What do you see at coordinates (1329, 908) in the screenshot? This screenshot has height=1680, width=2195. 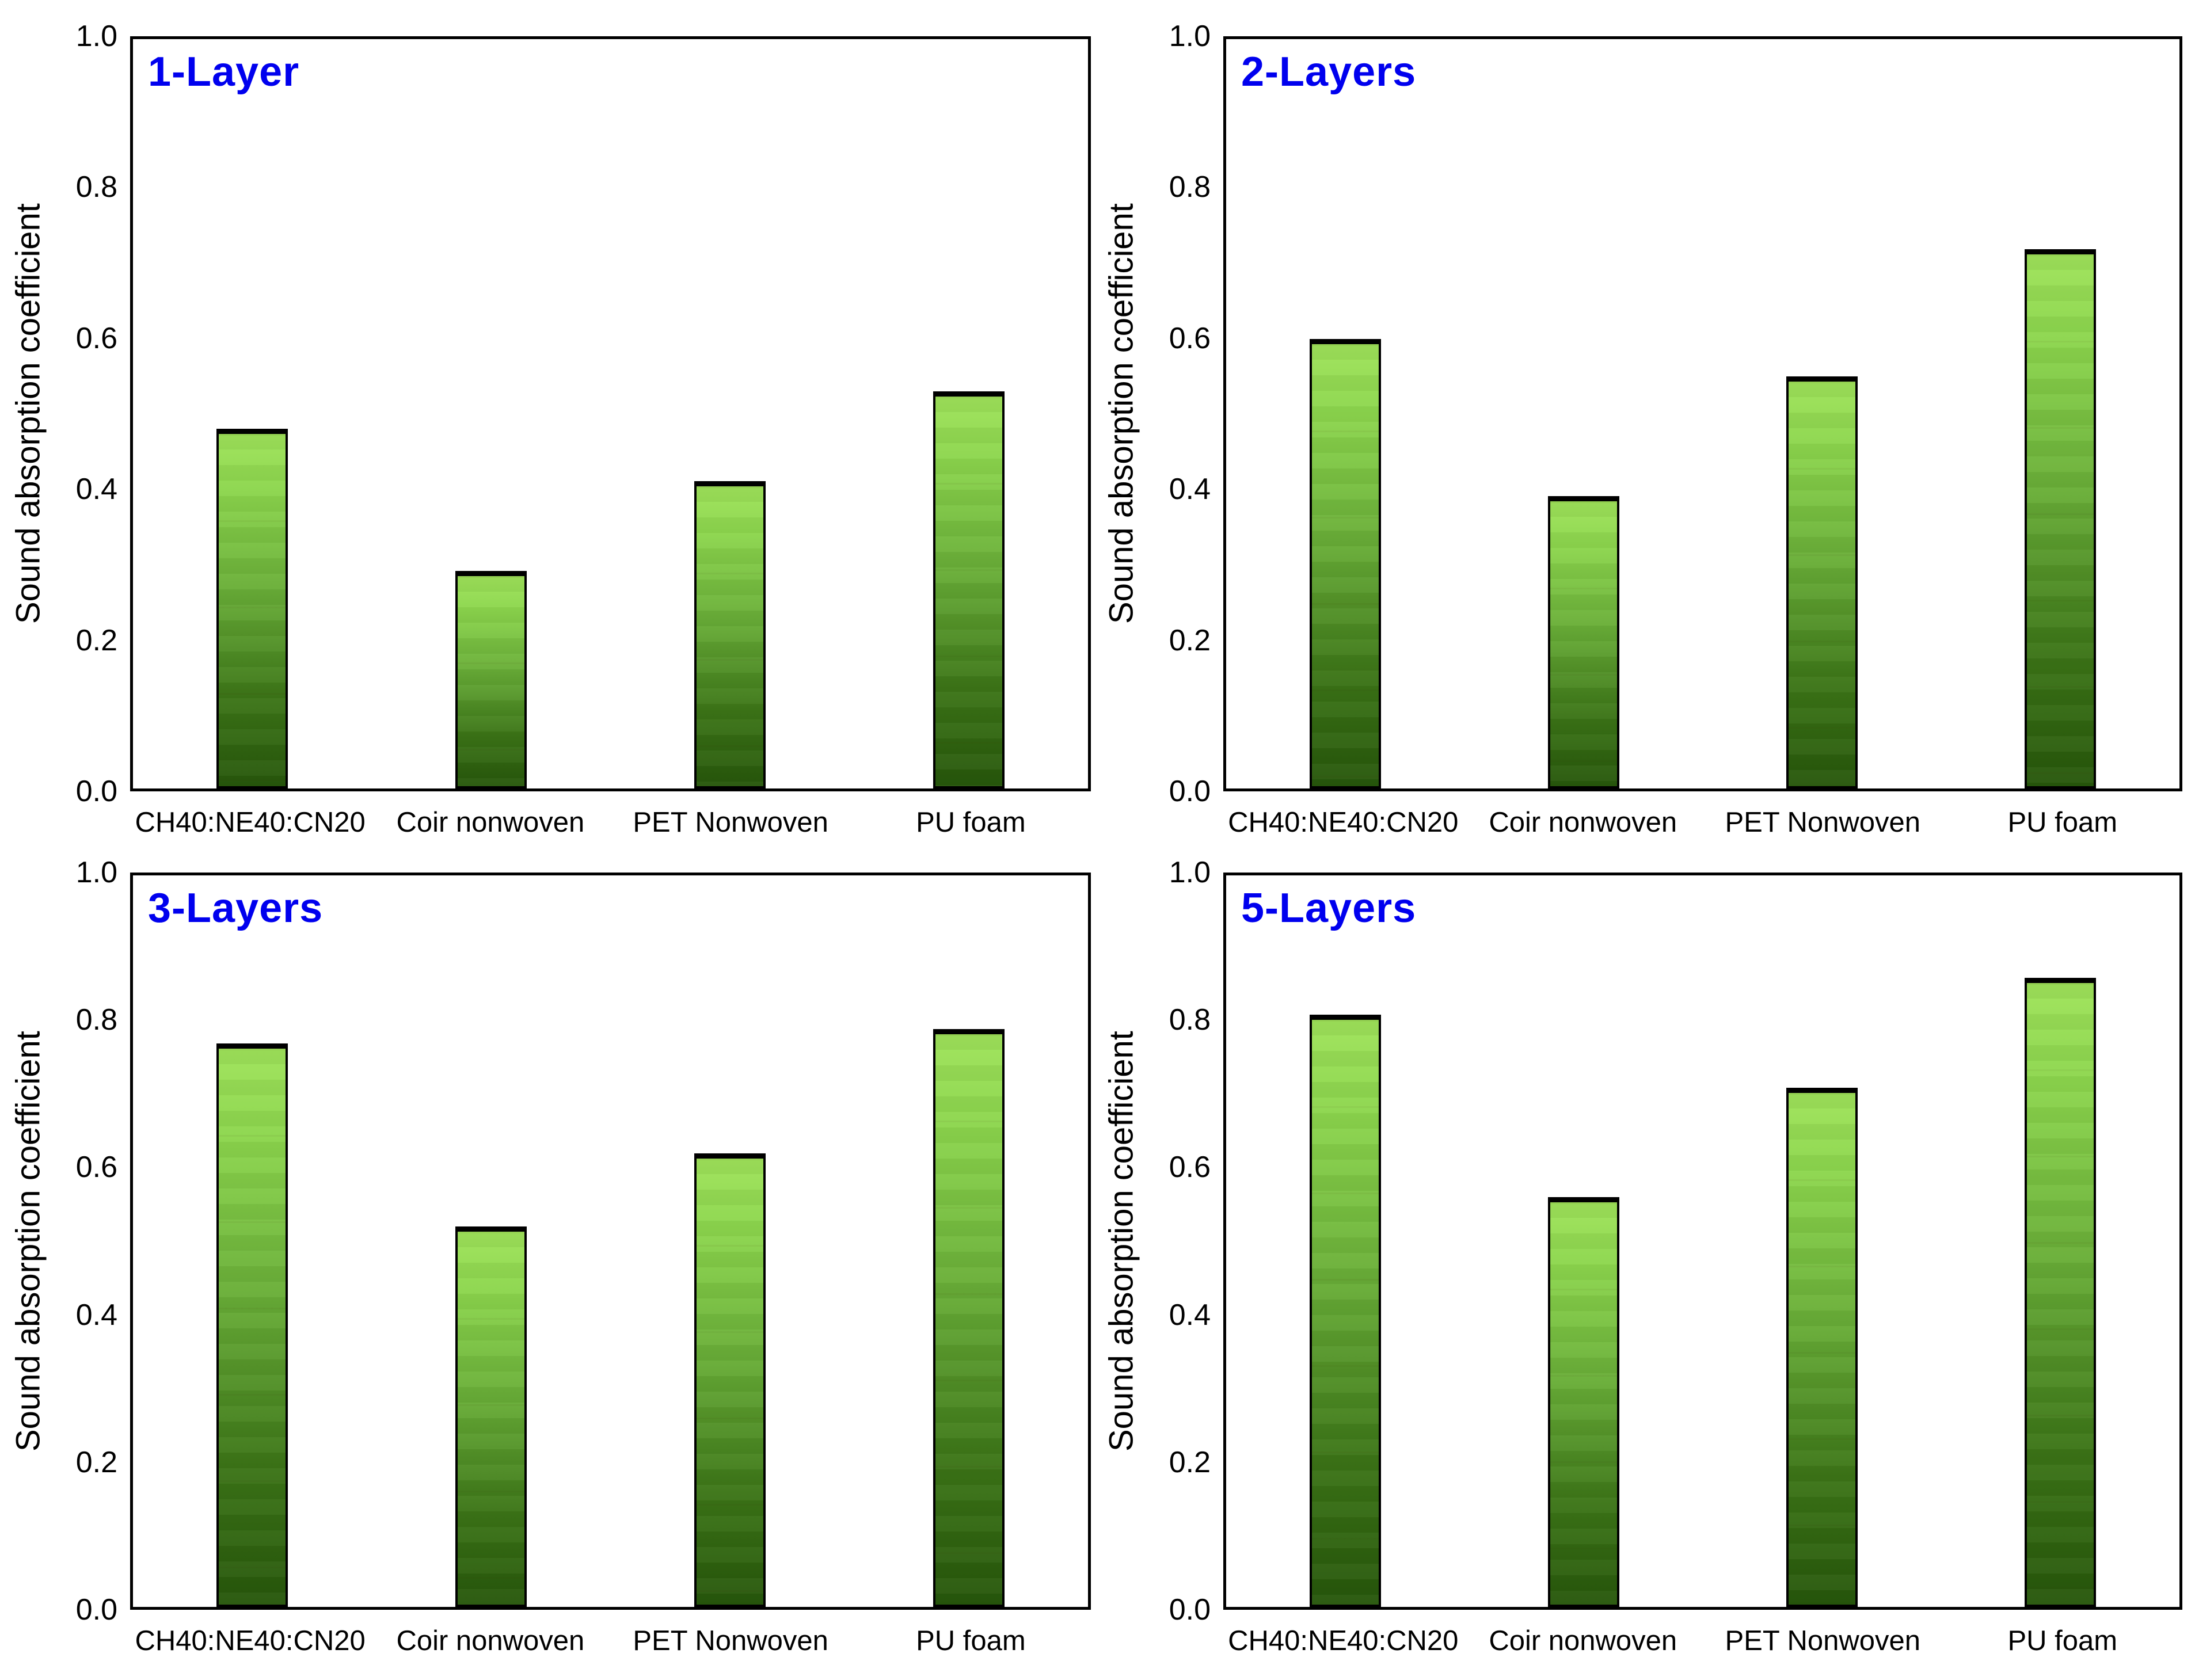 I see `panel-title: 5-Layers` at bounding box center [1329, 908].